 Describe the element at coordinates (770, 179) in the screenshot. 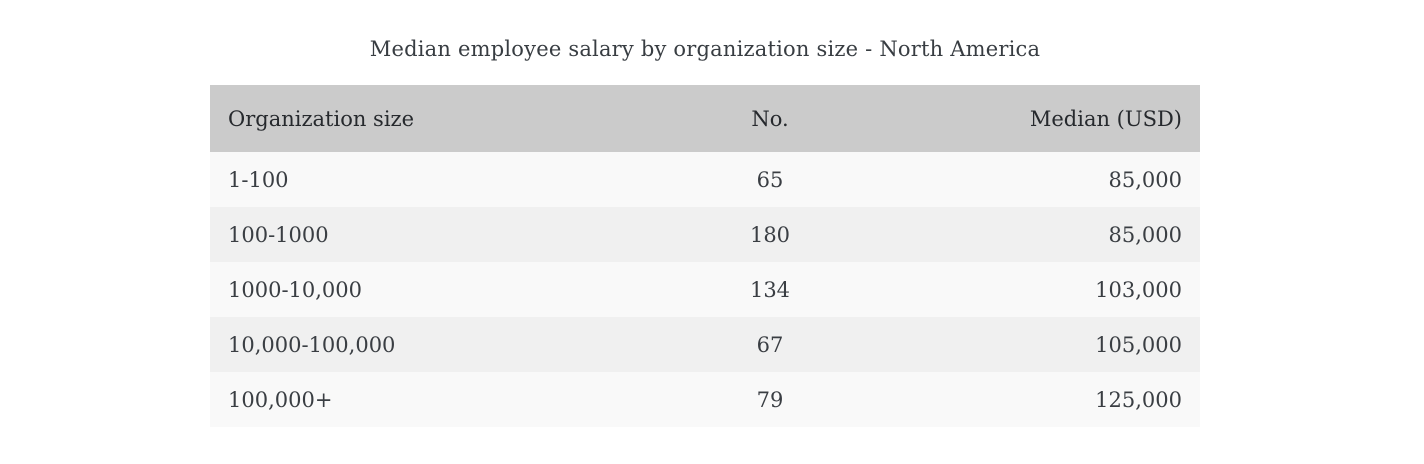

I see `cell-count: 65` at that location.